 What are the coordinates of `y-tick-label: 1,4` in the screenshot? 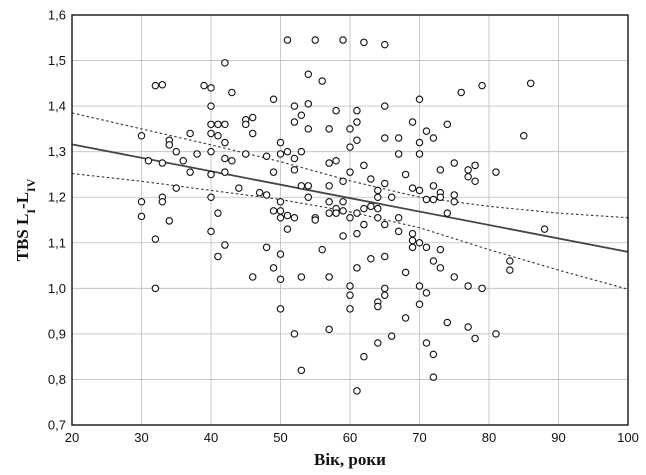 It's located at (57, 106).